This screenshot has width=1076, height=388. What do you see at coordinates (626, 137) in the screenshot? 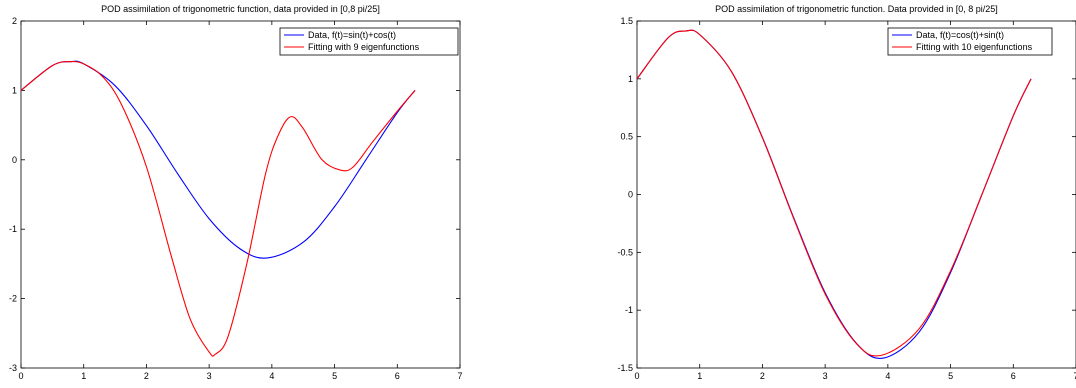
I see `y-tick-label: 0.5` at bounding box center [626, 137].